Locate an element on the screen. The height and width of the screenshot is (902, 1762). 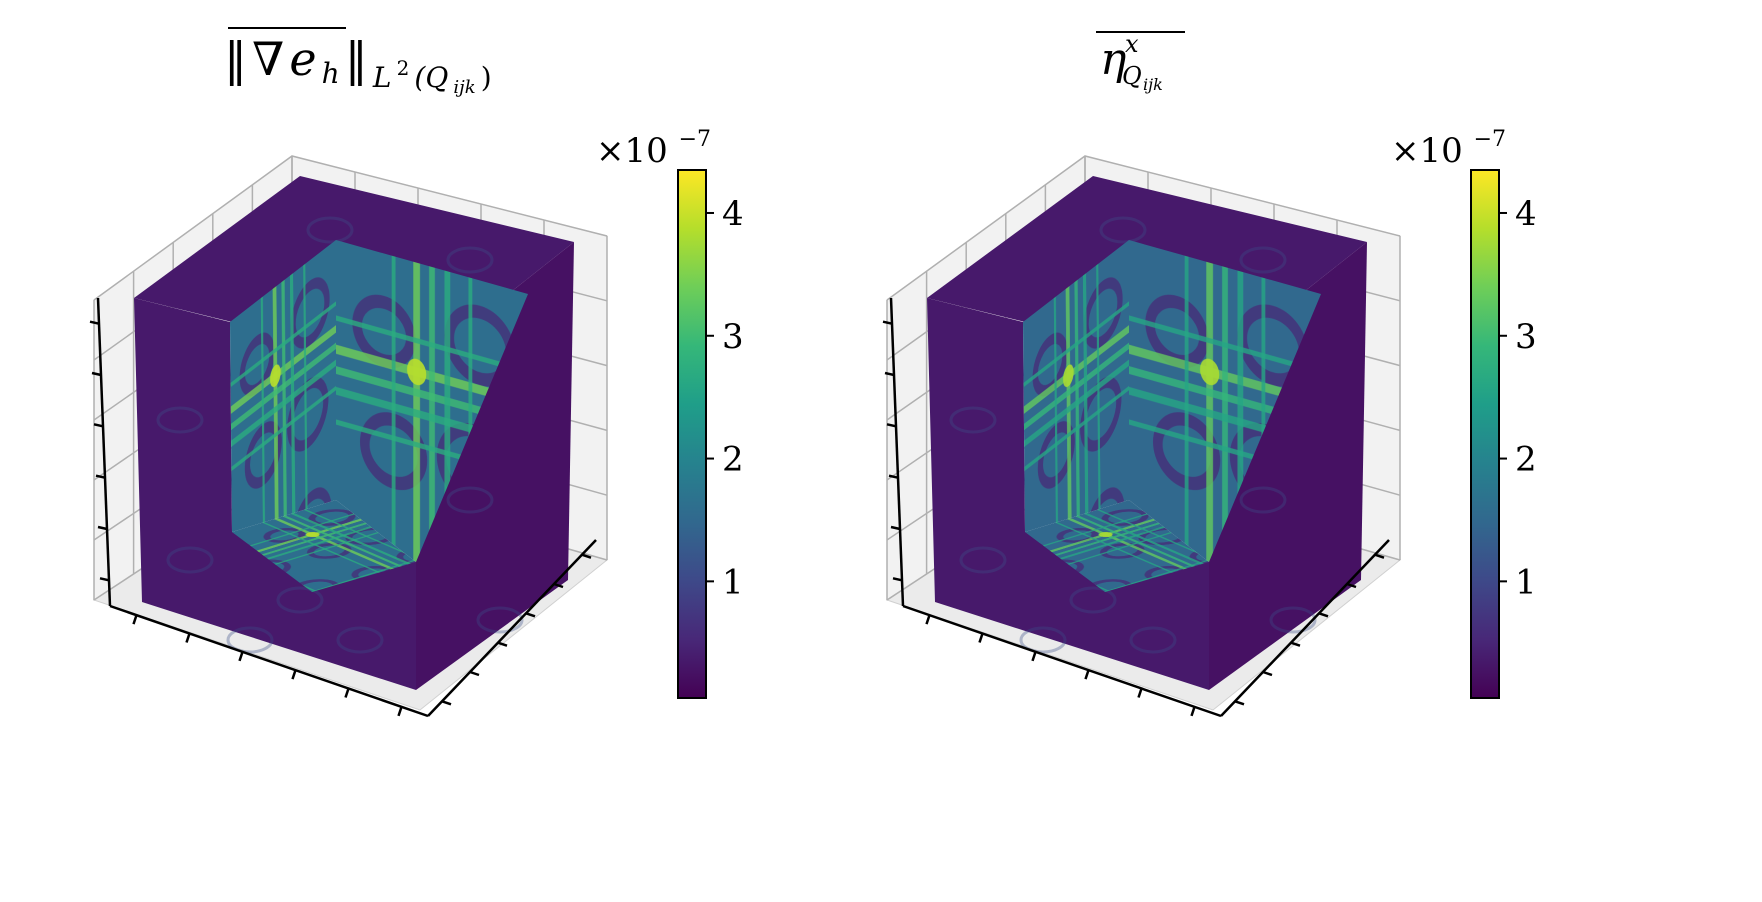
title-norm-open: ‖ is located at coordinates (235, 59).